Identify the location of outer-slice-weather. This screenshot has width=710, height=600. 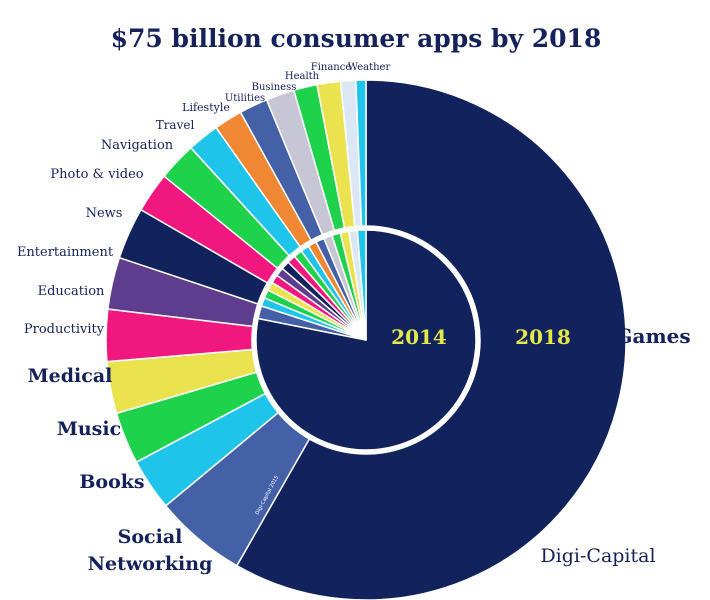
(361, 153).